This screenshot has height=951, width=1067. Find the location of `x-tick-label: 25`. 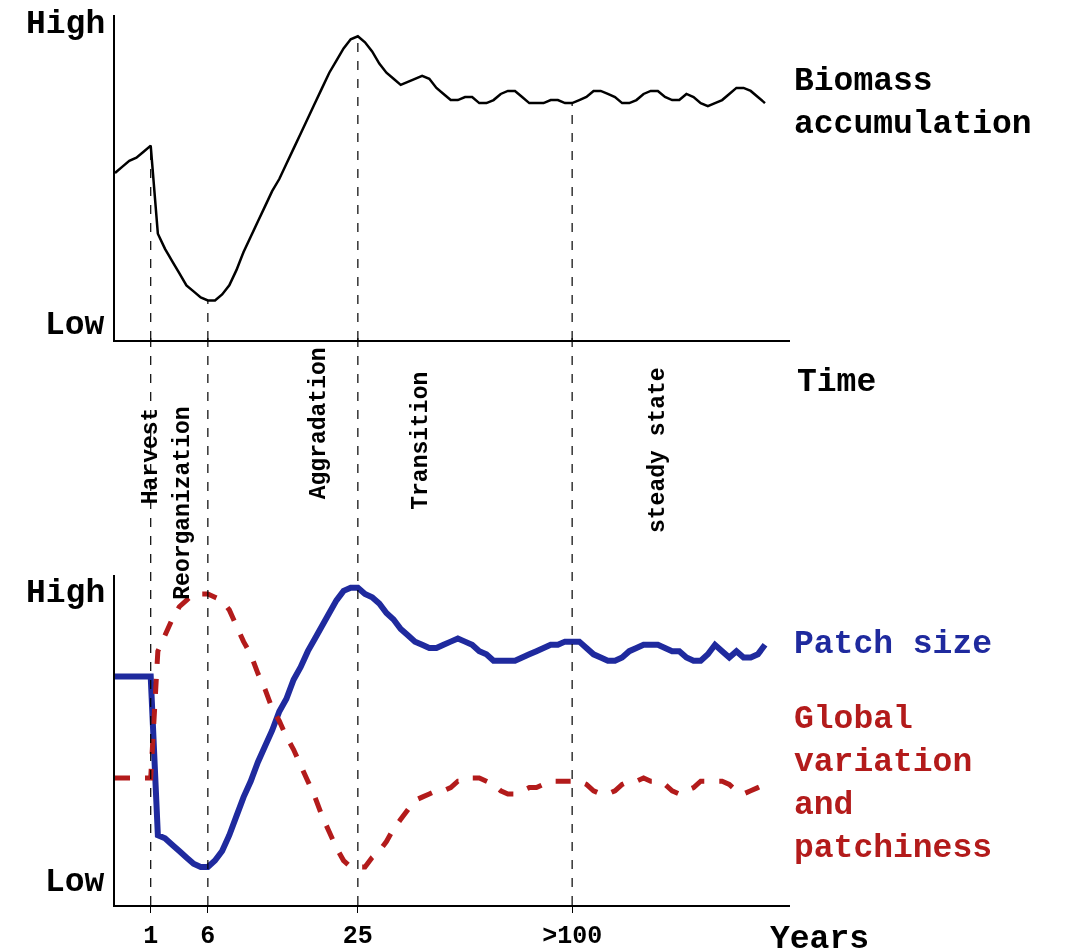

x-tick-label: 25 is located at coordinates (357, 936).